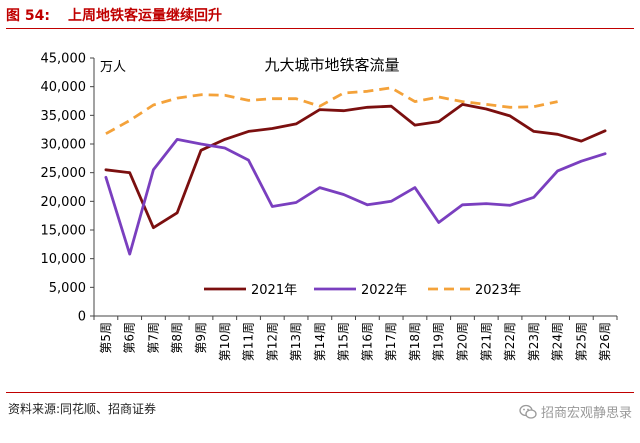 This screenshot has height=443, width=640. I want to click on y-tick-label: 45,000, so click(64, 59).